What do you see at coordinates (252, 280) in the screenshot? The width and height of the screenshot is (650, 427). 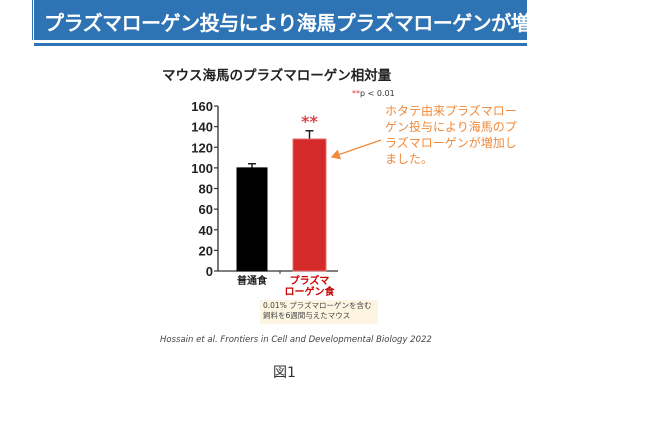 I see `x-tick-label: 普通食` at bounding box center [252, 280].